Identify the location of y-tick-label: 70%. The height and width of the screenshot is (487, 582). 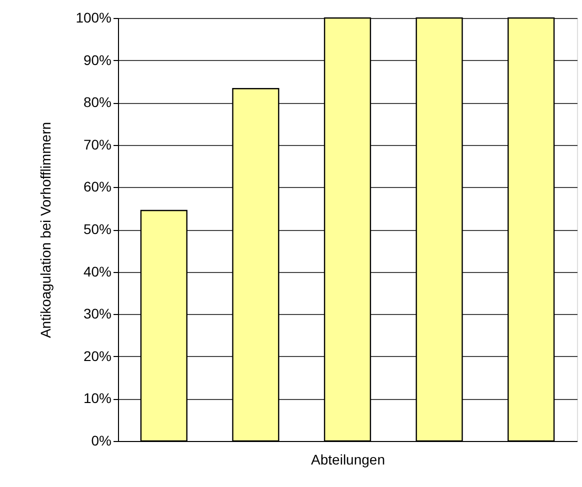
(97, 144).